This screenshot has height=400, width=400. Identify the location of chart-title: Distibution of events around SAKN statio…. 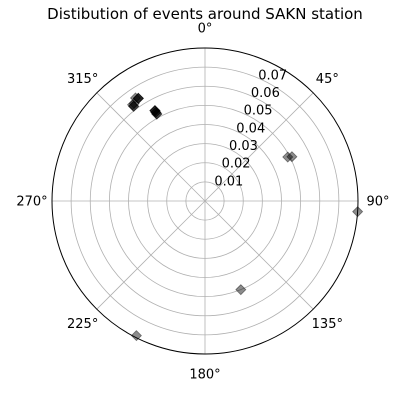
(205, 14).